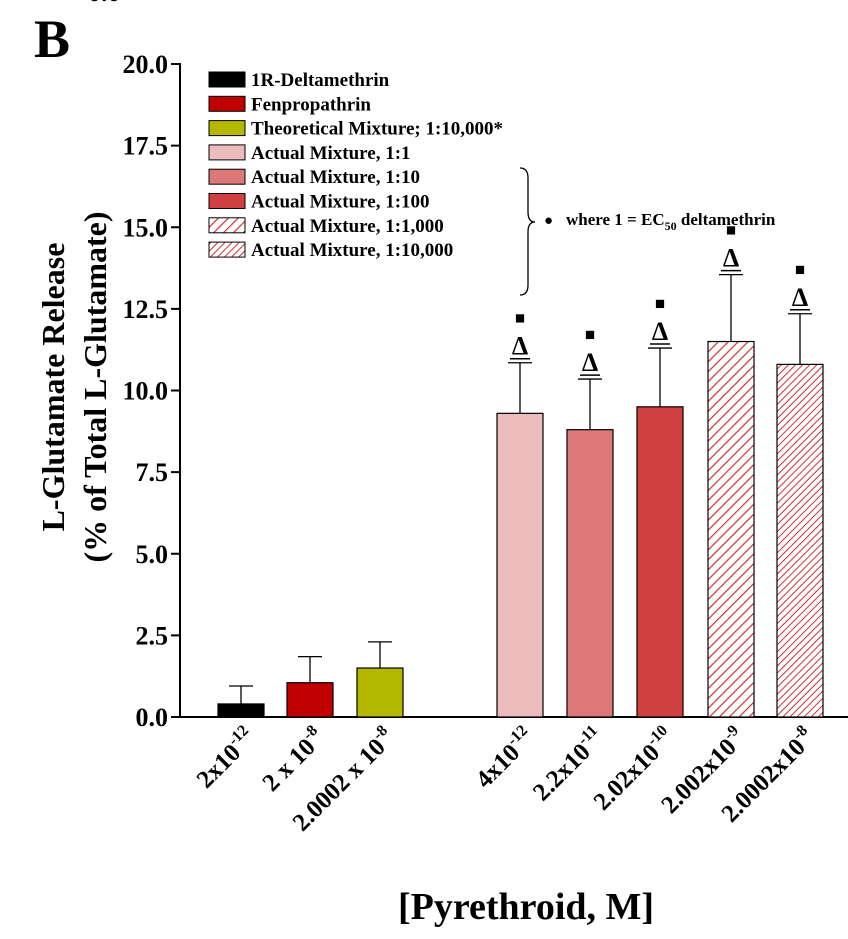 The width and height of the screenshot is (848, 939). I want to click on annotation-subscript: 50, so click(671, 226).